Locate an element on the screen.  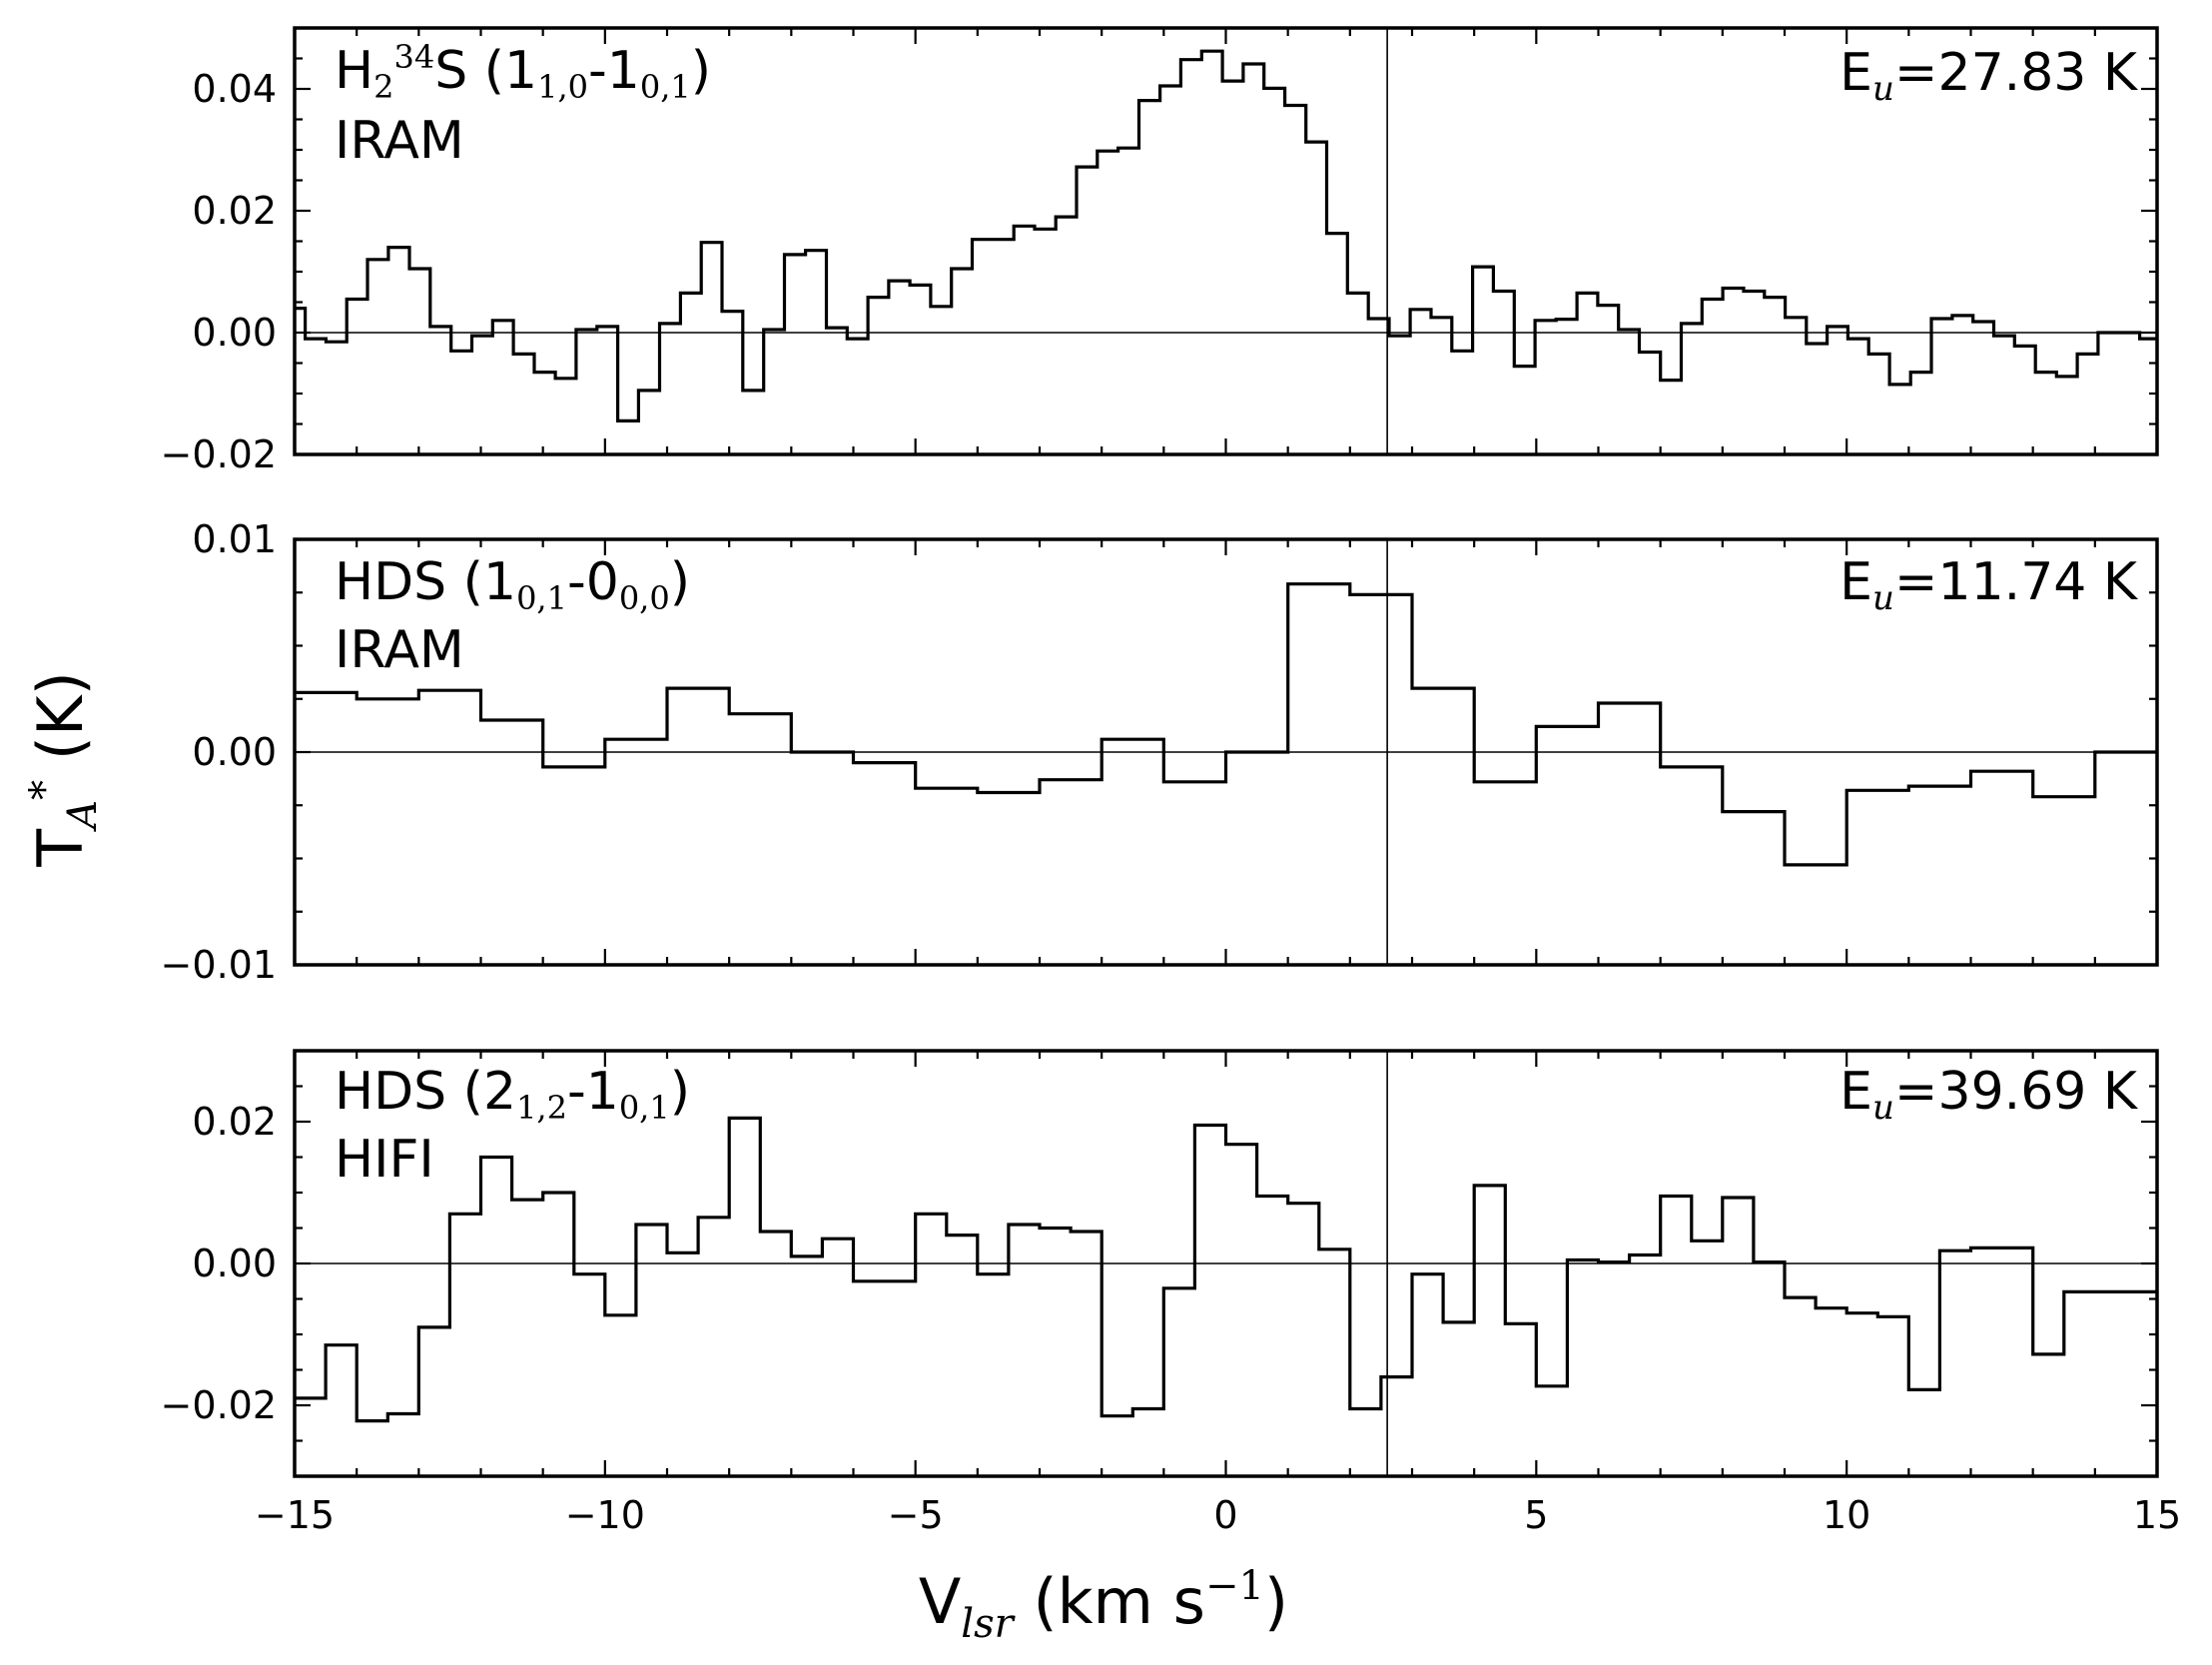
x-tick-label: −10 is located at coordinates (605, 1515).